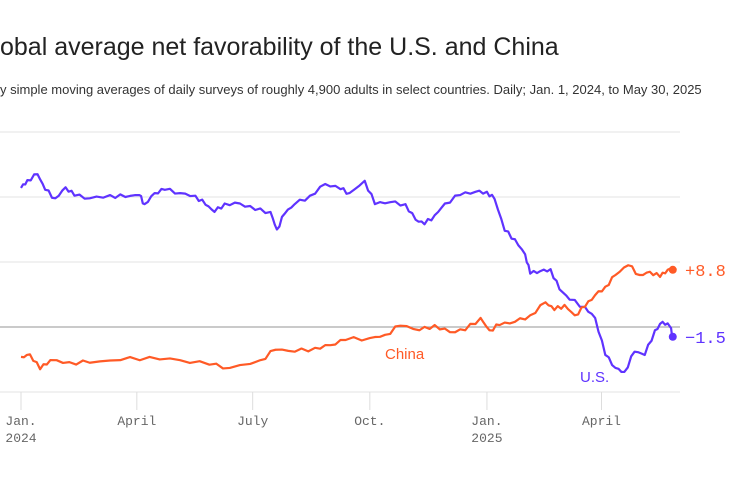  What do you see at coordinates (405, 354) in the screenshot?
I see `series-label-china: China` at bounding box center [405, 354].